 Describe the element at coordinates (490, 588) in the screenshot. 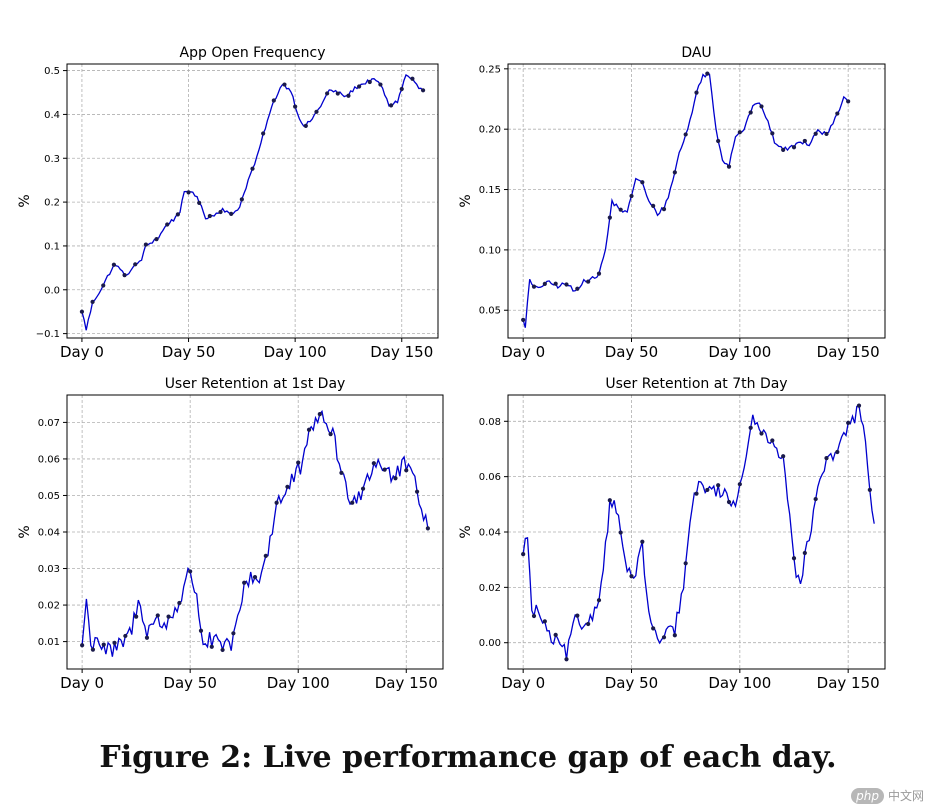

I see `y-tick-label: 0.02` at that location.